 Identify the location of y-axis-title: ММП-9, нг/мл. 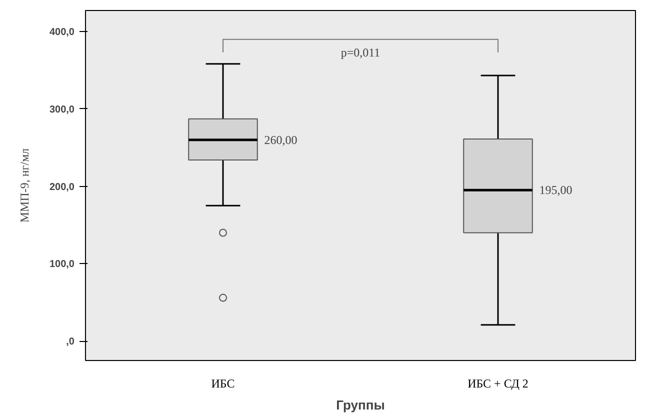
(24, 185).